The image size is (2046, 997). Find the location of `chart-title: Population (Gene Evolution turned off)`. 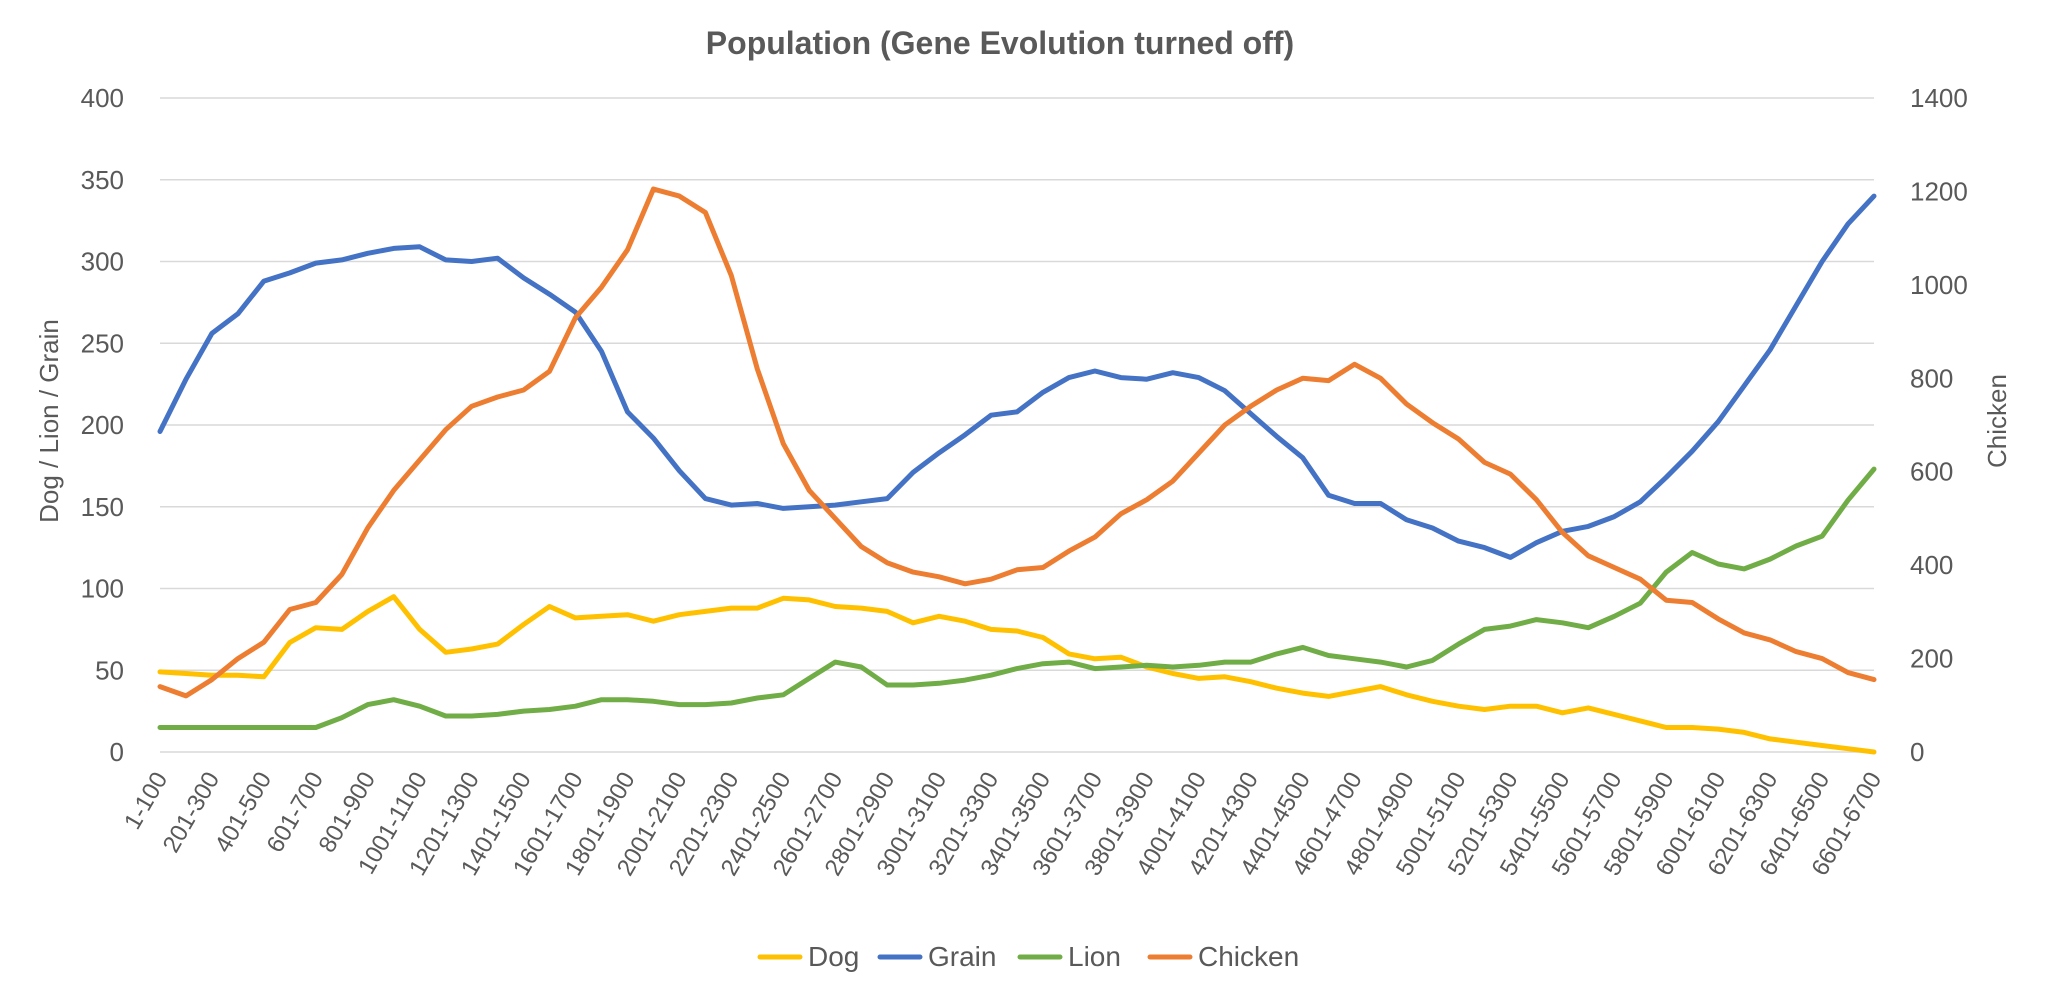

chart-title: Population (Gene Evolution turned off) is located at coordinates (1000, 43).